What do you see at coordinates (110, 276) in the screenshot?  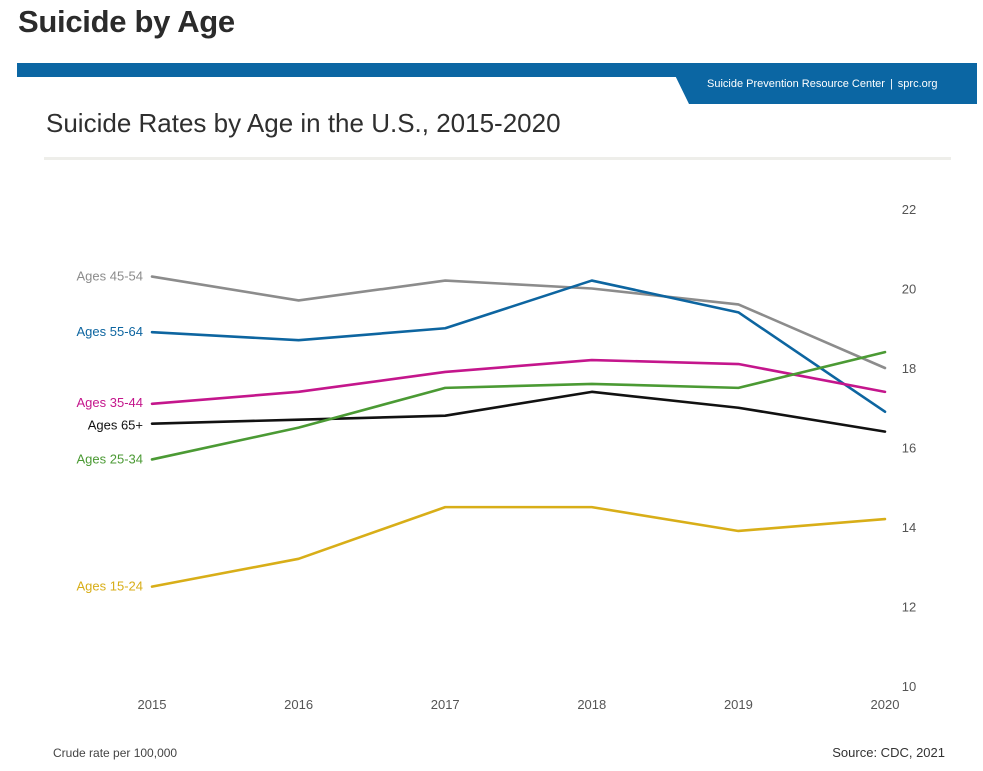 I see `series-label-ages-45-54: Ages 45-54` at bounding box center [110, 276].